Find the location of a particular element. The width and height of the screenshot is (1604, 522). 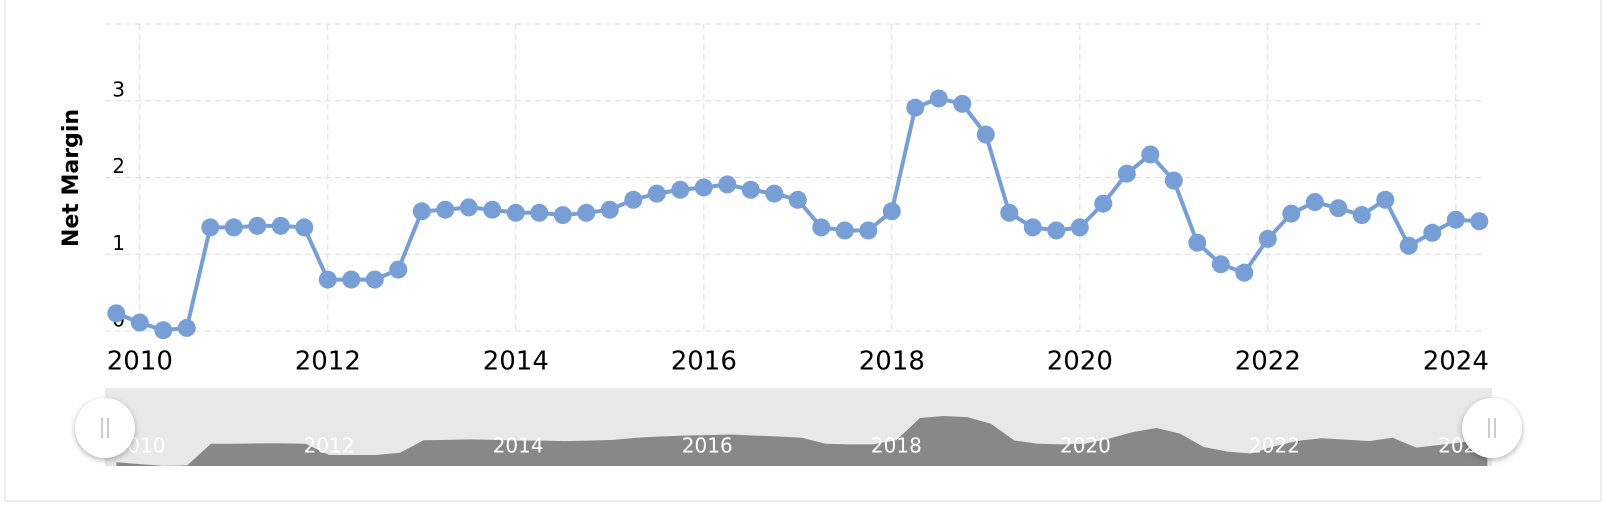

y-tick-label: 3 is located at coordinates (118, 89).